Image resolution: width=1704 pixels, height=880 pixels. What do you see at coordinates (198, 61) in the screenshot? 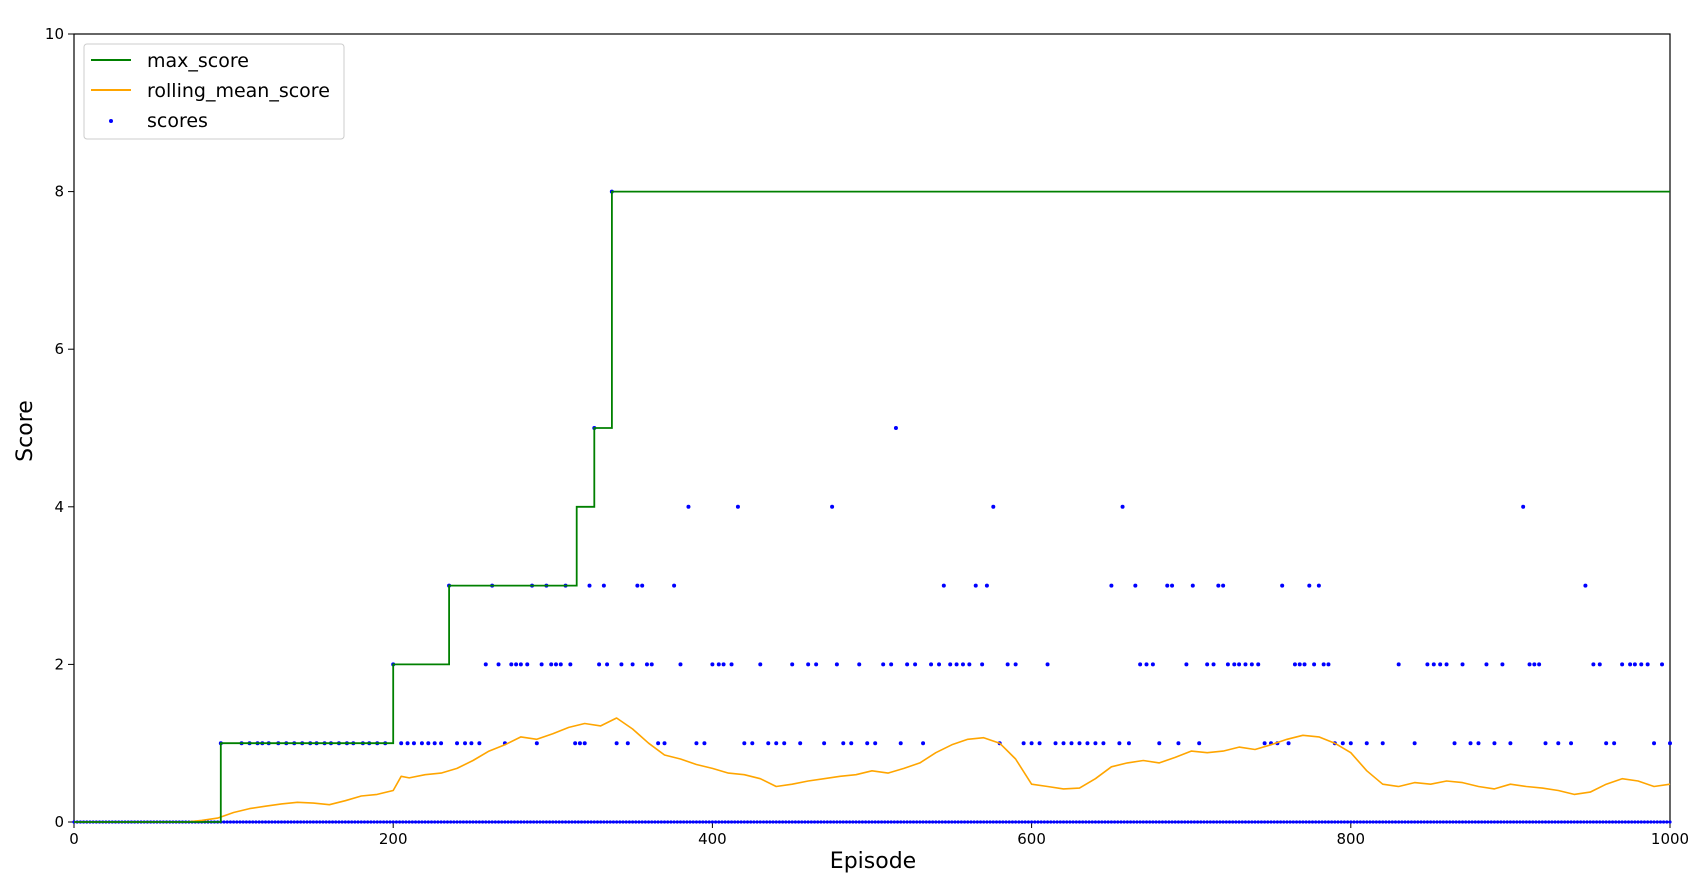
I see `legend-max-score-label: max_score` at bounding box center [198, 61].